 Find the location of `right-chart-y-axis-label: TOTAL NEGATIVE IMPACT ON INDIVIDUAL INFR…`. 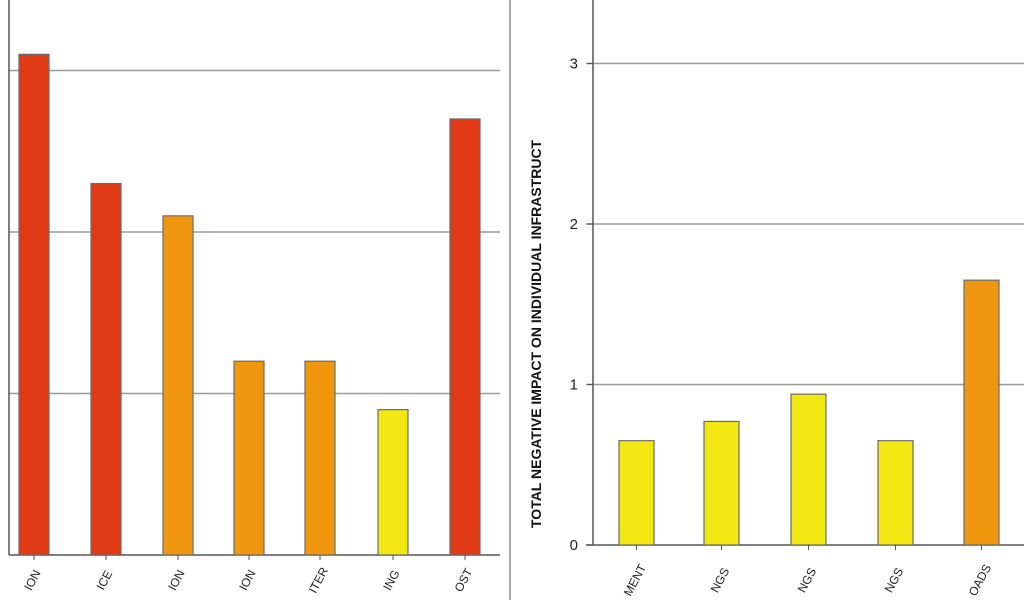

right-chart-y-axis-label: TOTAL NEGATIVE IMPACT ON INDIVIDUAL INFR… is located at coordinates (536, 333).